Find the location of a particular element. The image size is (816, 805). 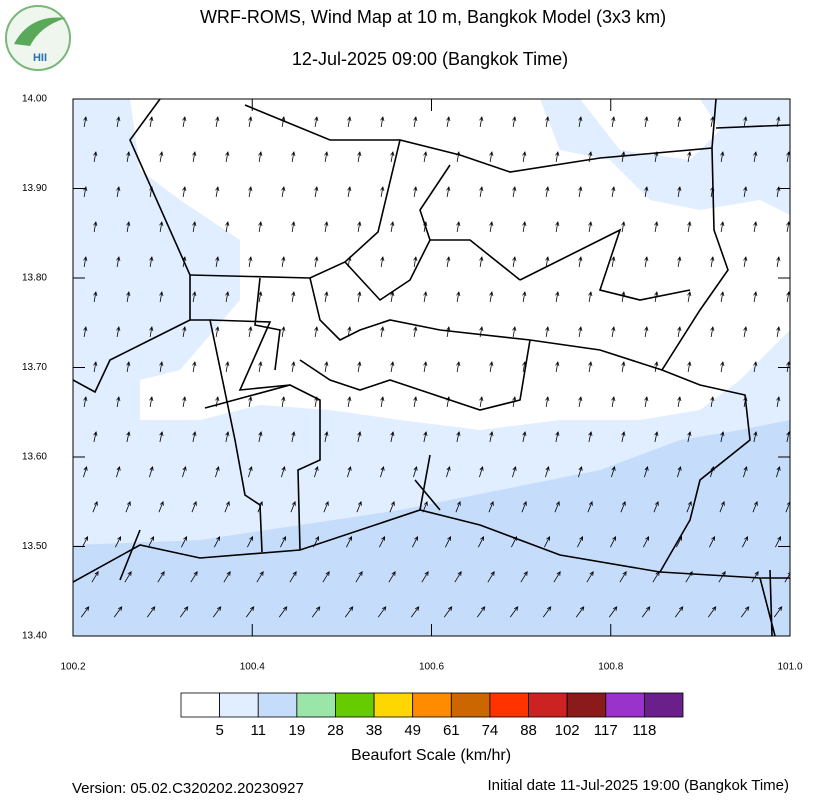

shade-white is located at coordinates (650, 129).